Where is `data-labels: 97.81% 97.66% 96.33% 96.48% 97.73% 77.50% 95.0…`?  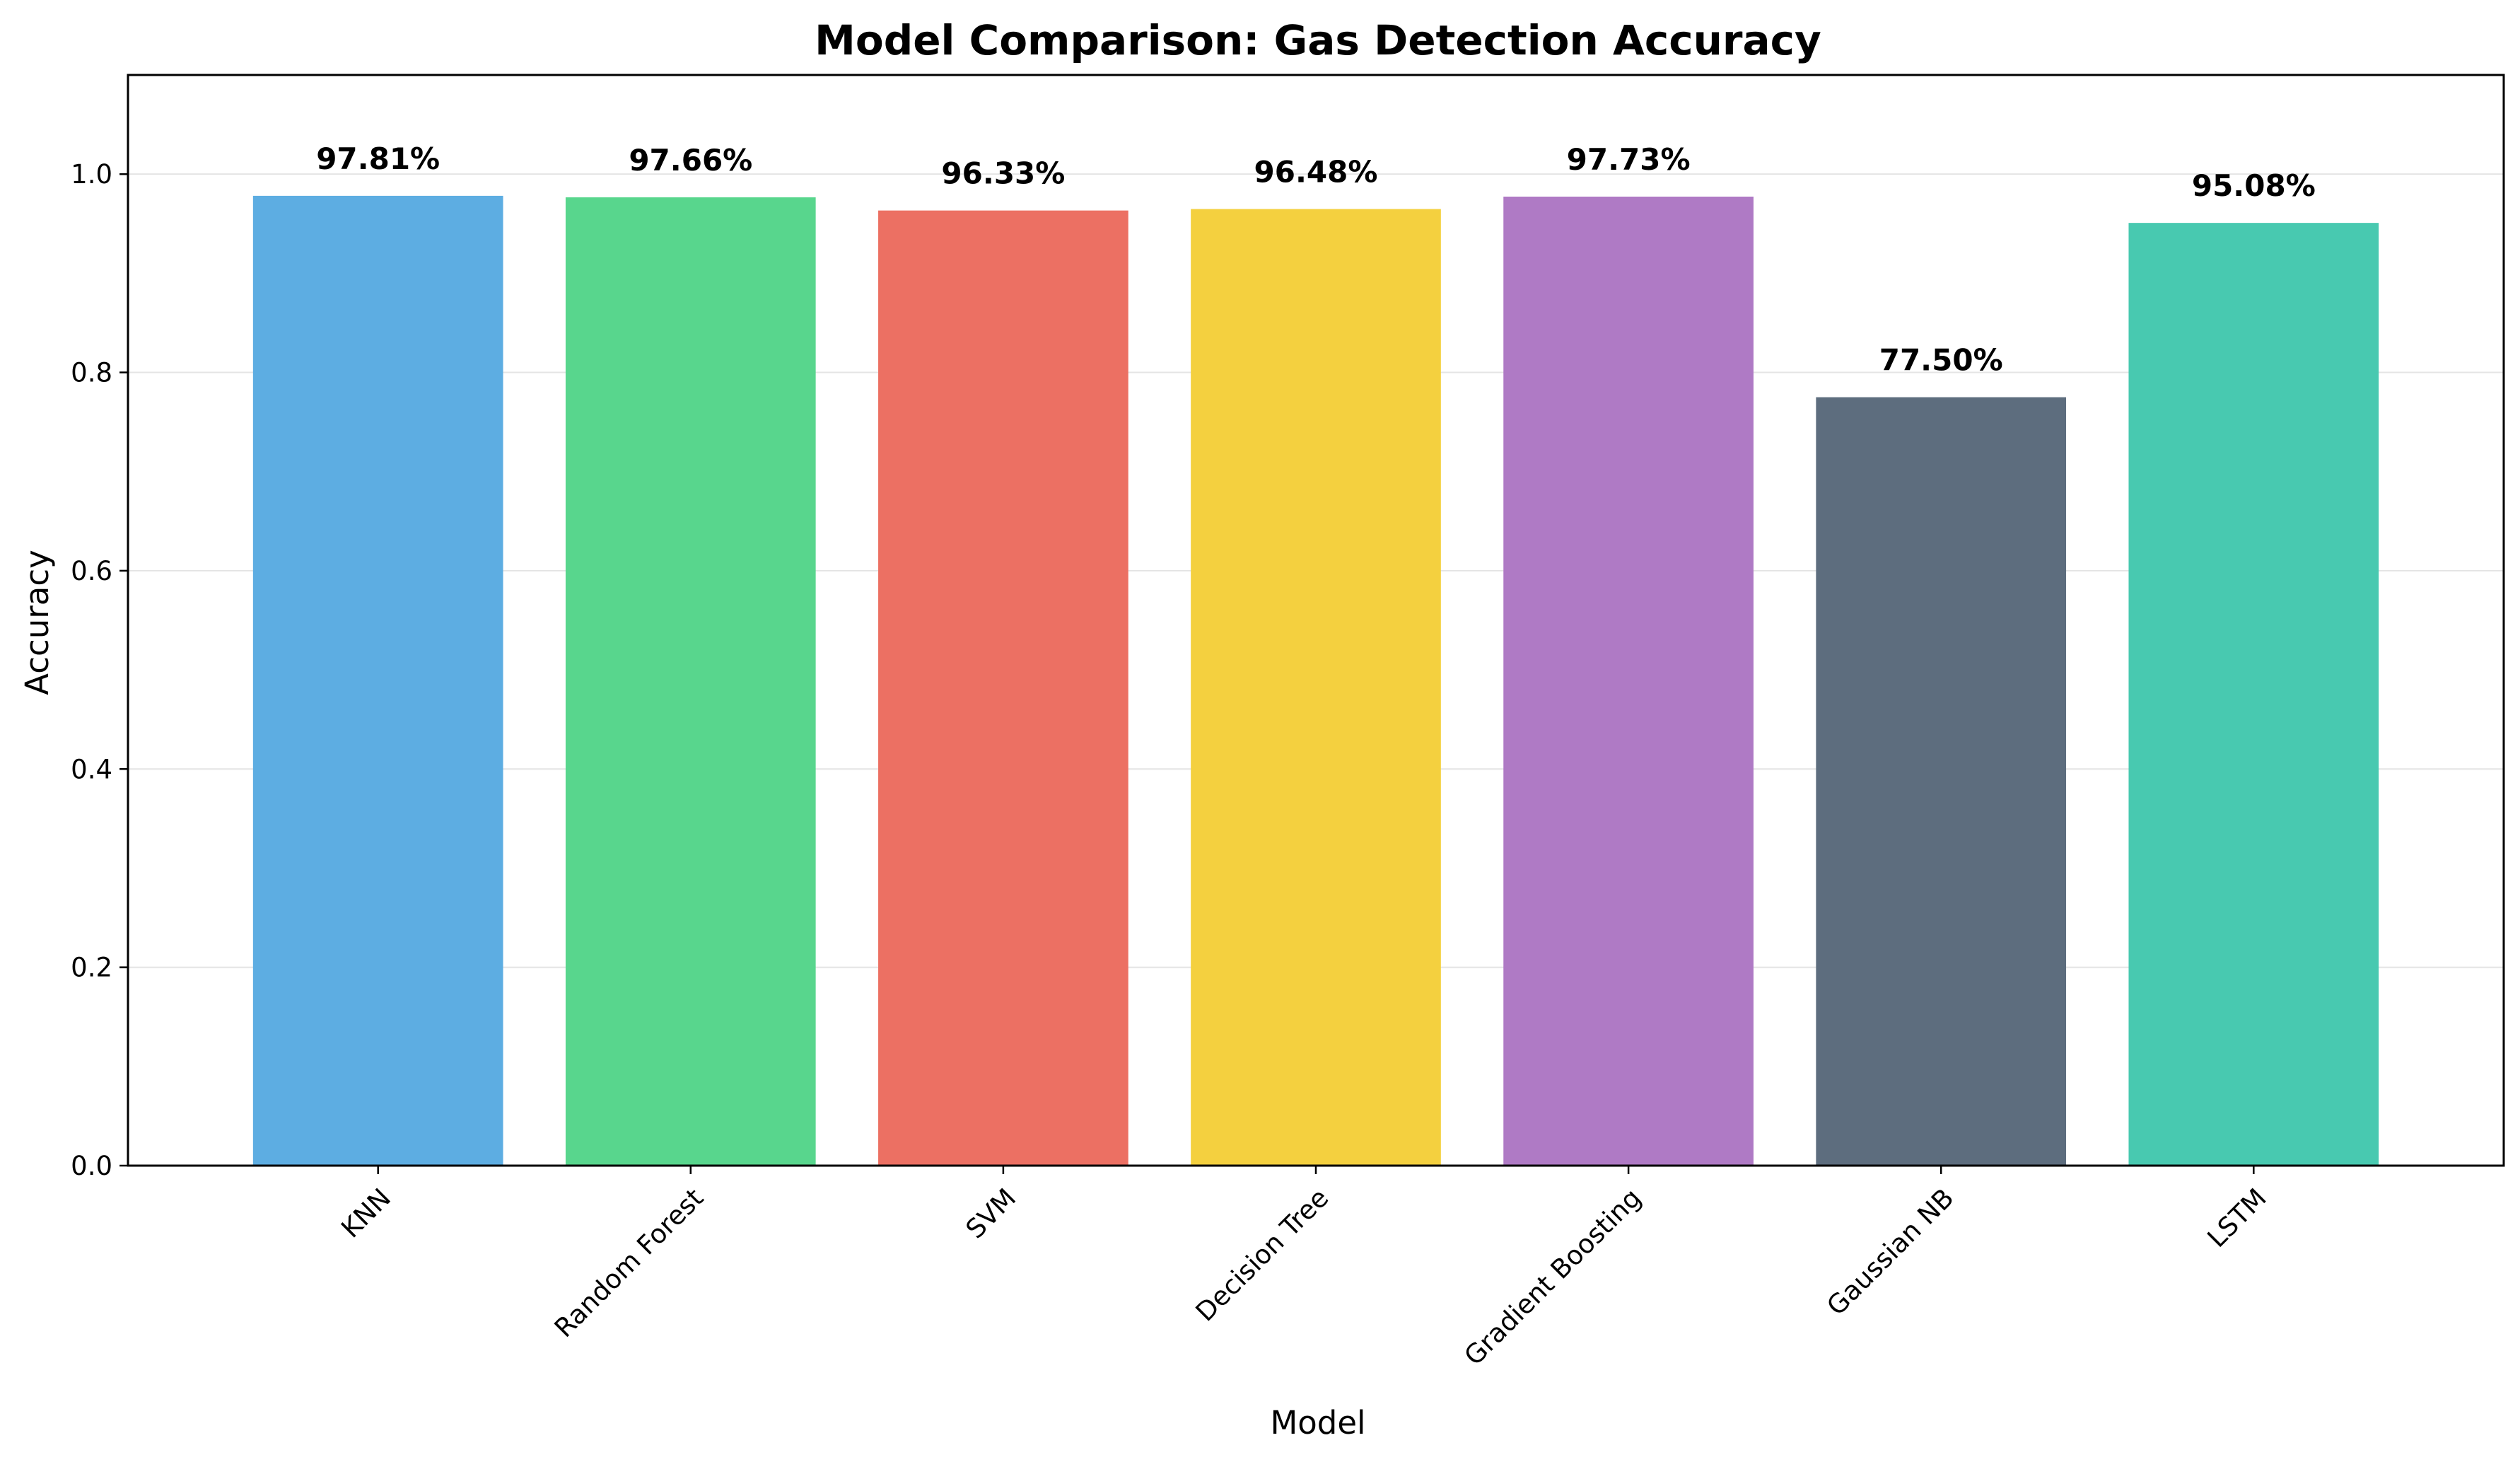 data-labels: 97.81% 97.66% 96.33% 96.48% 97.73% 77.50% 95.0… is located at coordinates (1316, 259).